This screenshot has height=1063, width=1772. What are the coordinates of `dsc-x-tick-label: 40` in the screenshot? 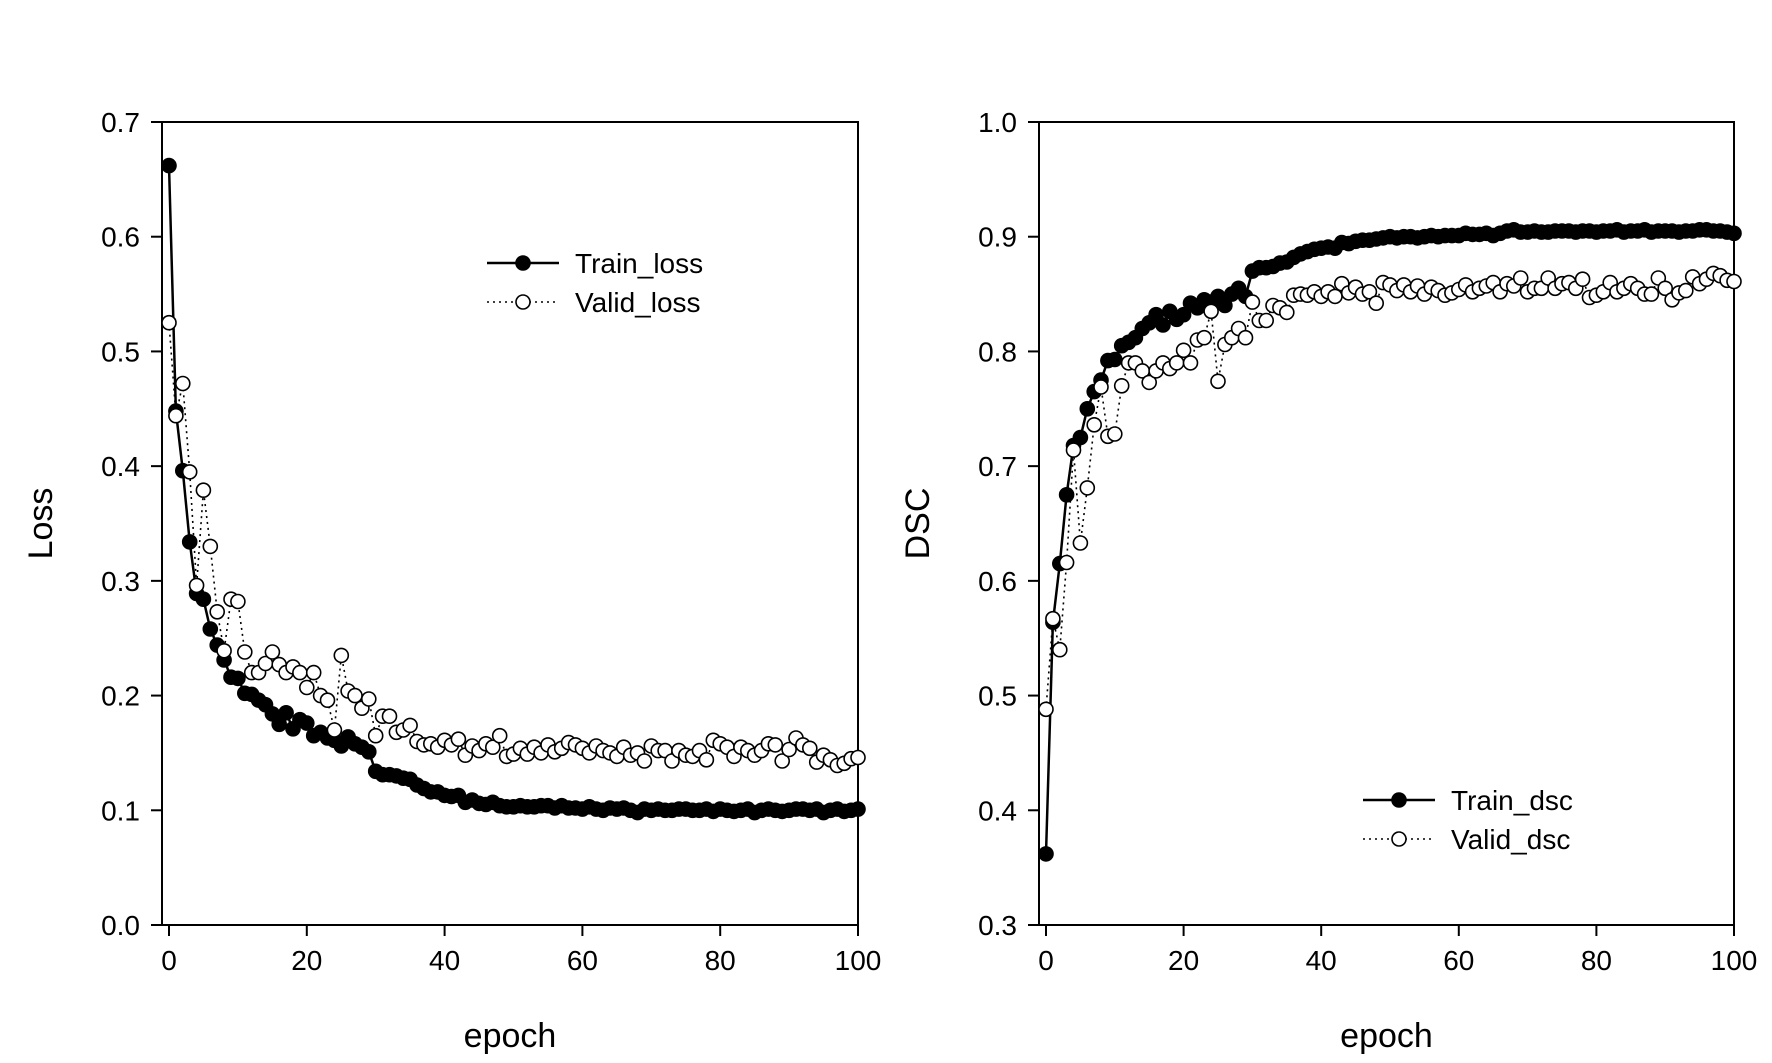 It's located at (1321, 960).